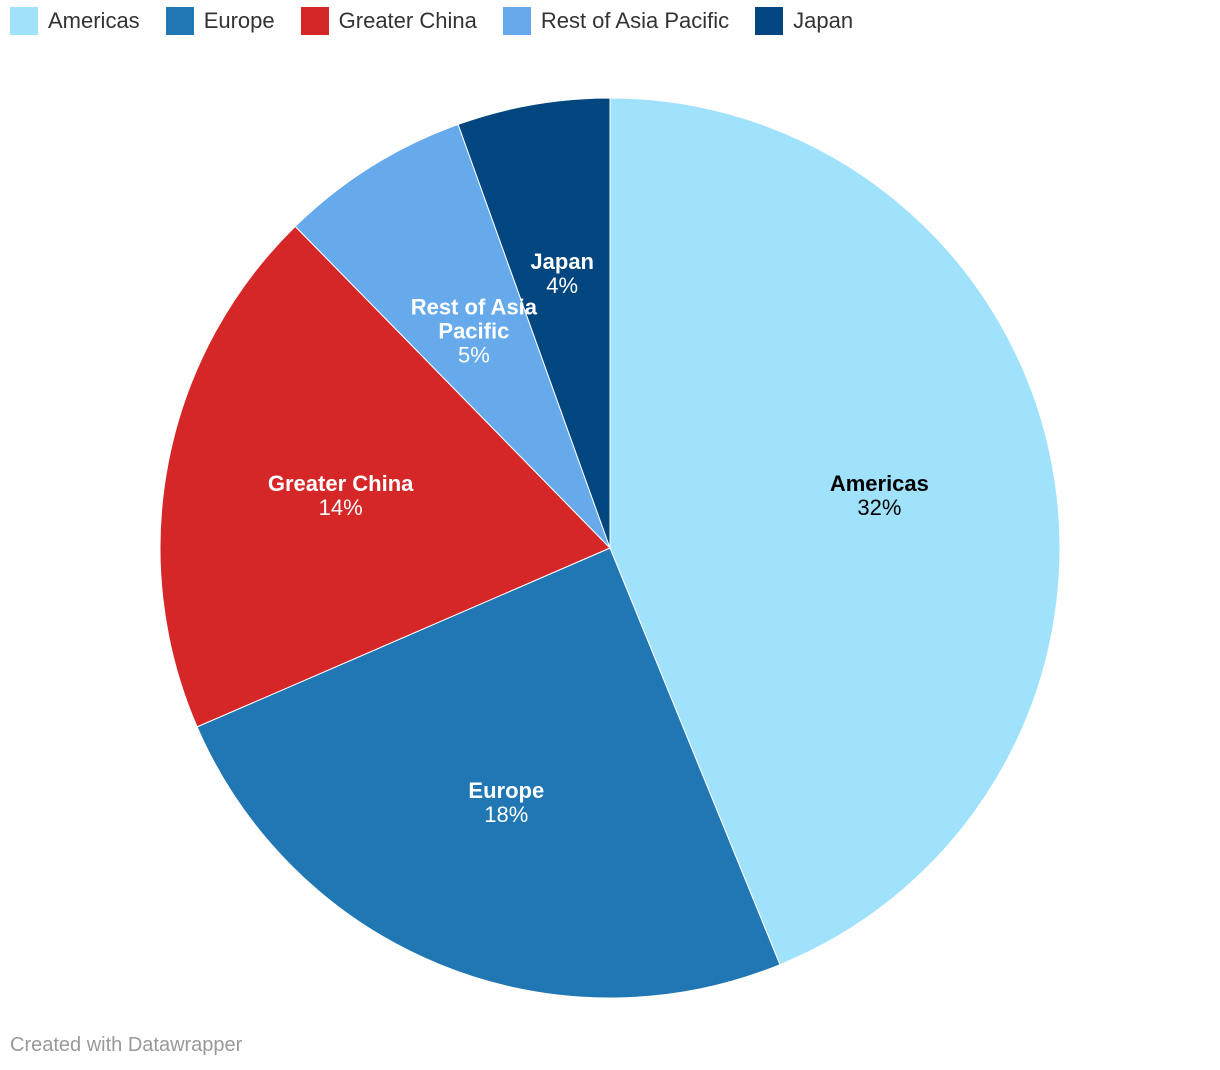 The height and width of the screenshot is (1070, 1220). Describe the element at coordinates (94, 20) in the screenshot. I see `legend-label-americas: Americas` at that location.